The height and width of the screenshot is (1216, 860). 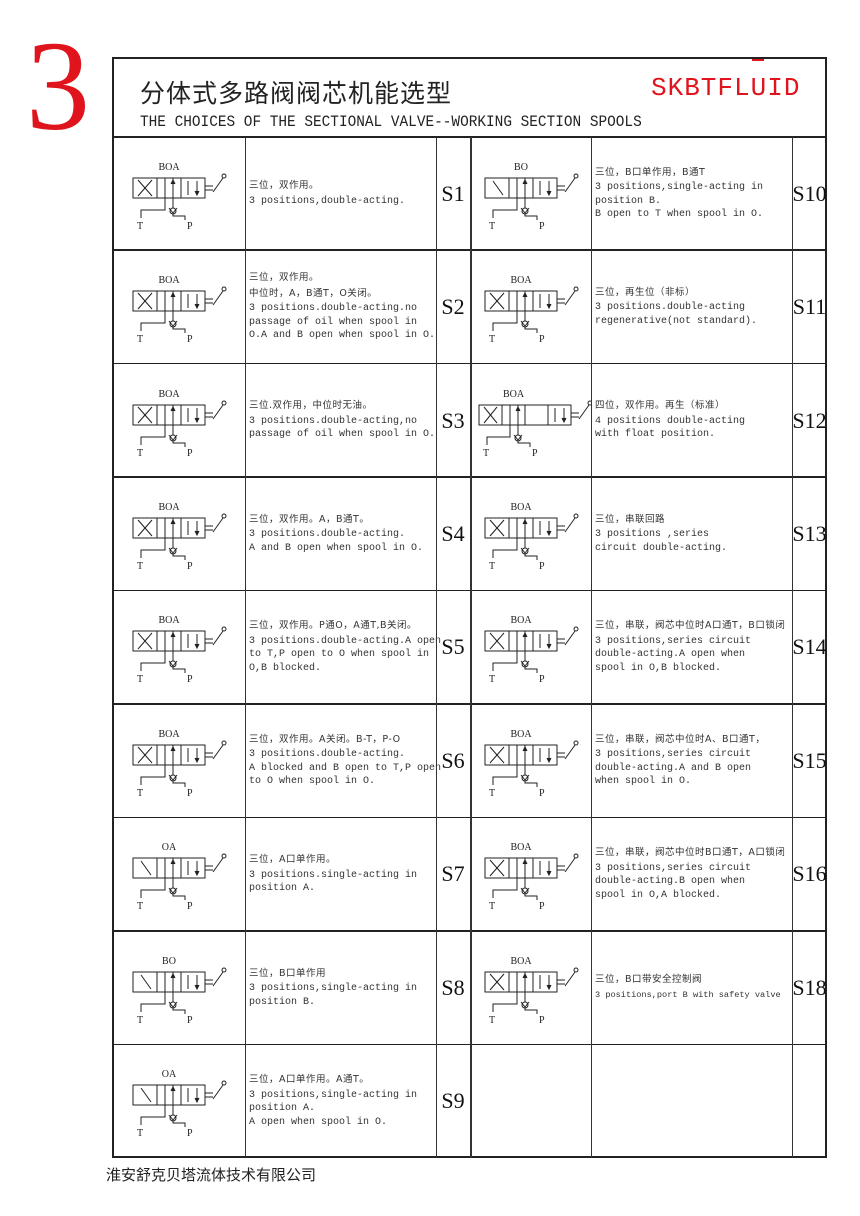 I want to click on spool-code, so click(x=809, y=1101).